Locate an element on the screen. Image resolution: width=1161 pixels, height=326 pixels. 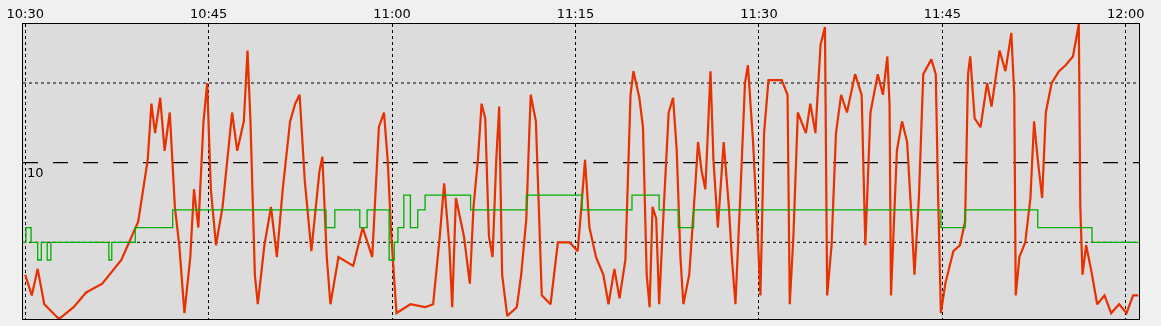
x-tick-label: 12:00 is located at coordinates (1126, 13).